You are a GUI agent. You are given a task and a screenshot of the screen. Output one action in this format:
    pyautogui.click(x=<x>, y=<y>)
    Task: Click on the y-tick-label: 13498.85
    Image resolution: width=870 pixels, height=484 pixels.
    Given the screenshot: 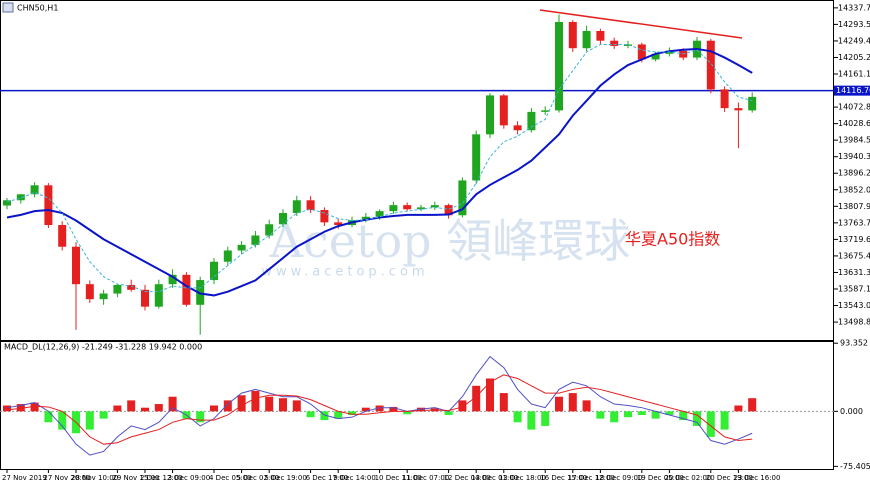 What is the action you would take?
    pyautogui.click(x=854, y=322)
    